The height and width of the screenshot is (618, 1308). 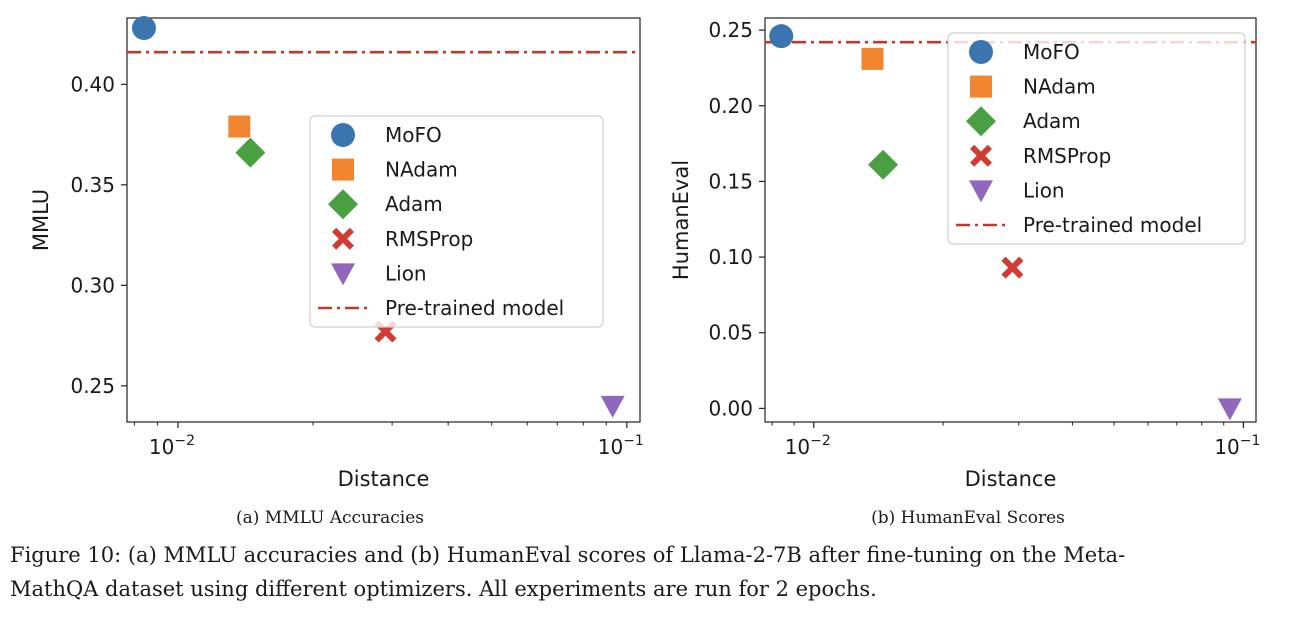 I want to click on data-point-rmsprop, so click(x=1012, y=267).